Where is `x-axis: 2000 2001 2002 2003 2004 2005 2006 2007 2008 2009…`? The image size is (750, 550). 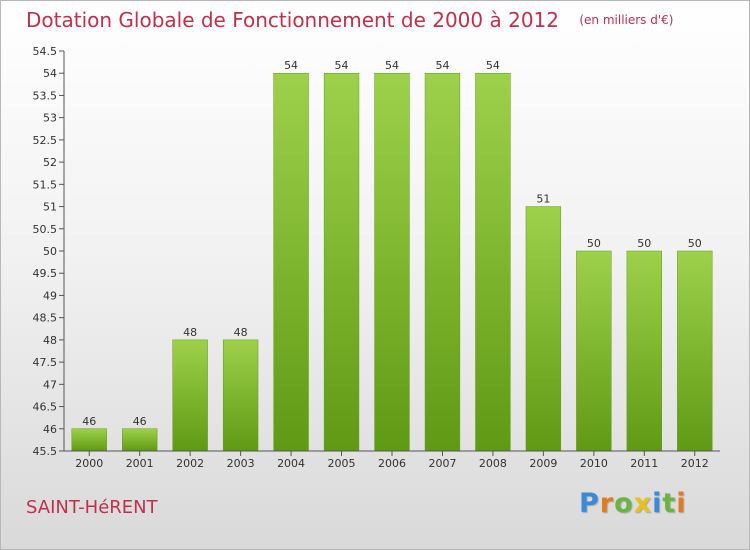 x-axis: 2000 2001 2002 2003 2004 2005 2006 2007 2008 2009… is located at coordinates (392, 460).